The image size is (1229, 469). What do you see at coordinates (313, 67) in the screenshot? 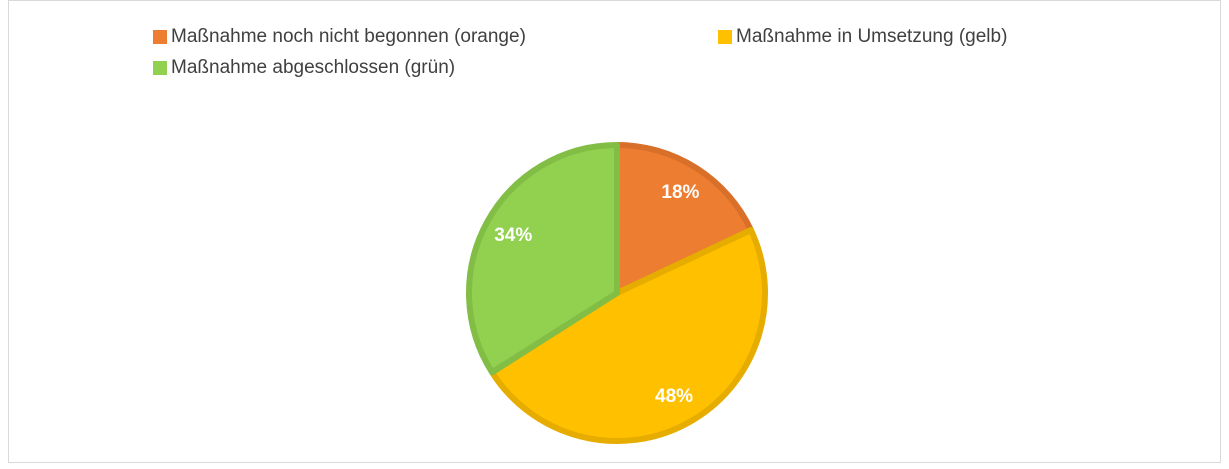
I see `legend-label: Maßnahme abgeschlossen (grün)` at bounding box center [313, 67].